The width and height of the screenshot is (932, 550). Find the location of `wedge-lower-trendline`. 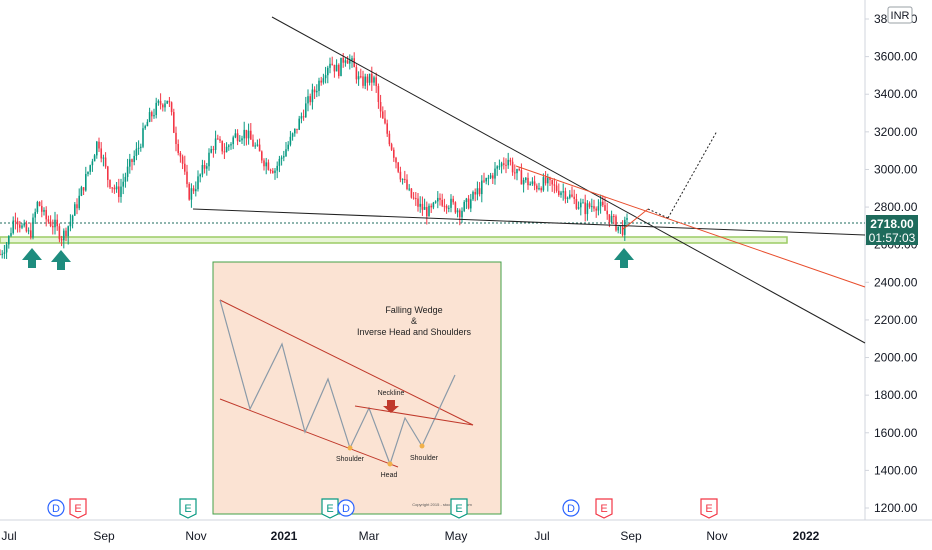

wedge-lower-trendline is located at coordinates (529, 222).